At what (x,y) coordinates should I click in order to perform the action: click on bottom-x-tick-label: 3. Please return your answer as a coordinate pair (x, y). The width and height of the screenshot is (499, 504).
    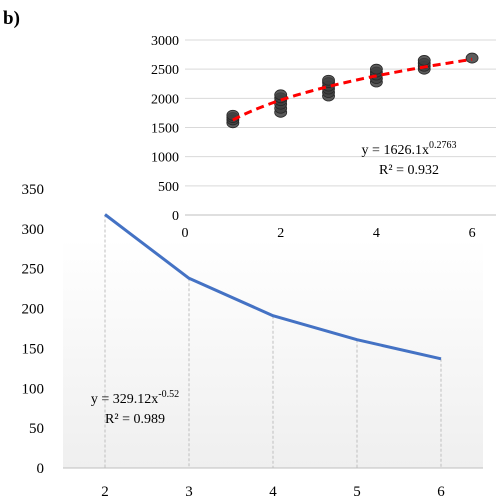
    Looking at the image, I should click on (189, 492).